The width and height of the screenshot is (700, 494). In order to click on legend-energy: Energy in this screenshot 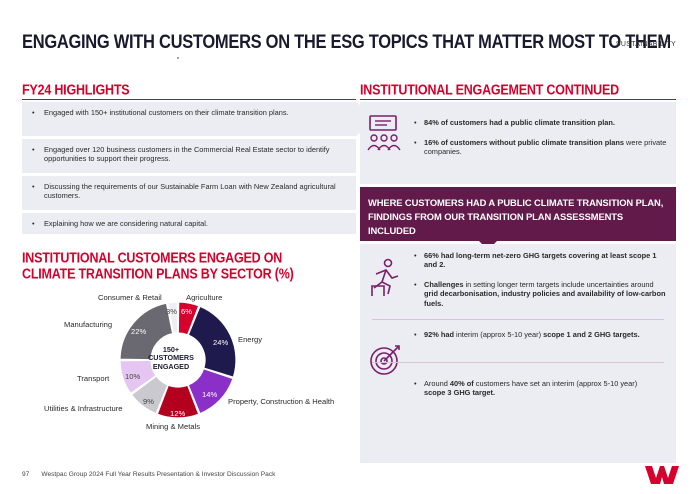, I will do `click(250, 339)`.